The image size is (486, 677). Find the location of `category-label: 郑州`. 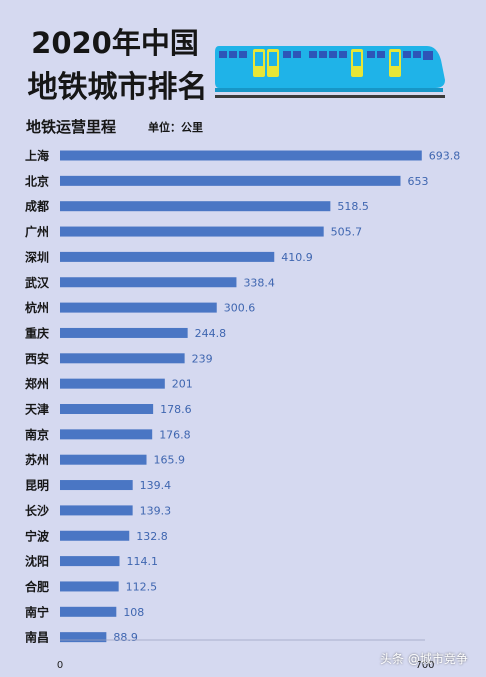

category-label: 郑州 is located at coordinates (37, 383).